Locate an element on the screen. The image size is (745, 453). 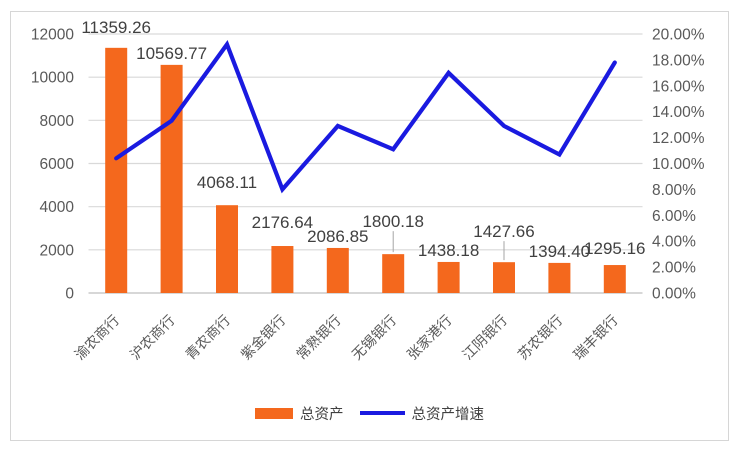
legend-item-total-assets: 总资产 is located at coordinates (299, 413).